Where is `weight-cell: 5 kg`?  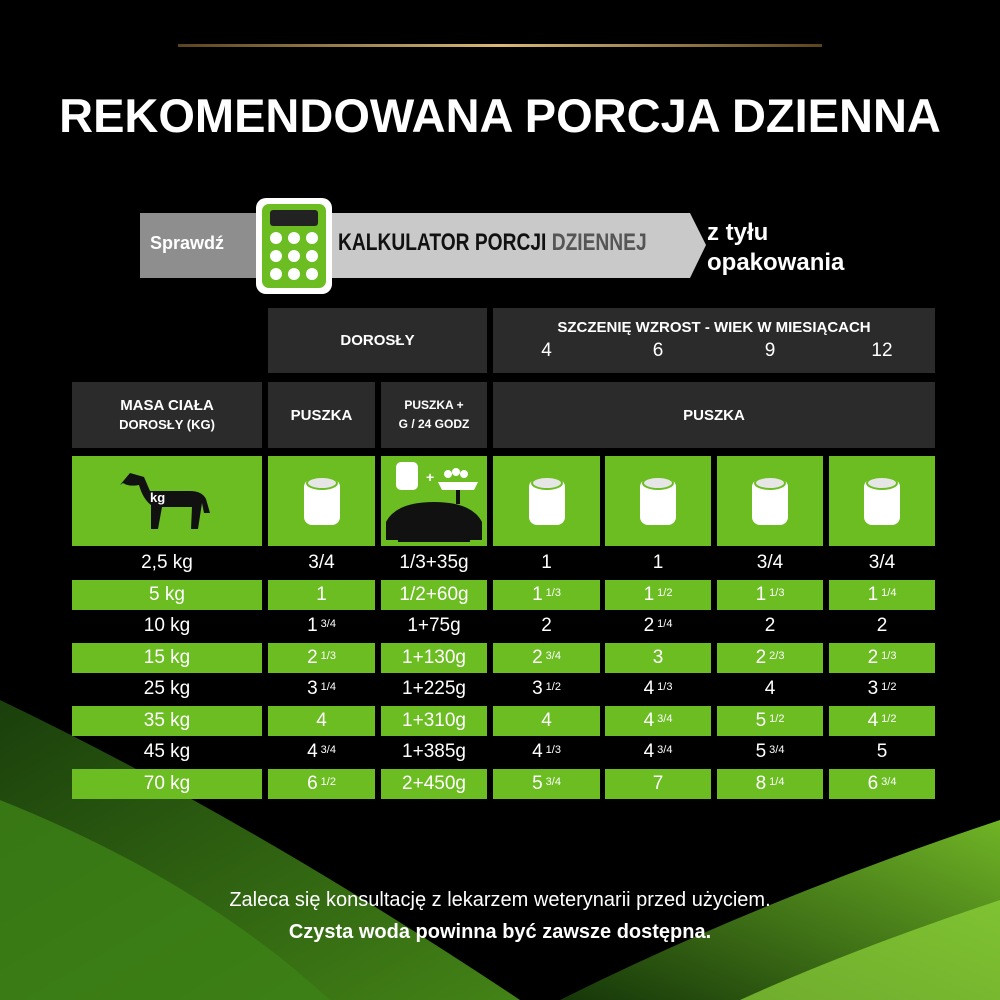
weight-cell: 5 kg is located at coordinates (167, 594).